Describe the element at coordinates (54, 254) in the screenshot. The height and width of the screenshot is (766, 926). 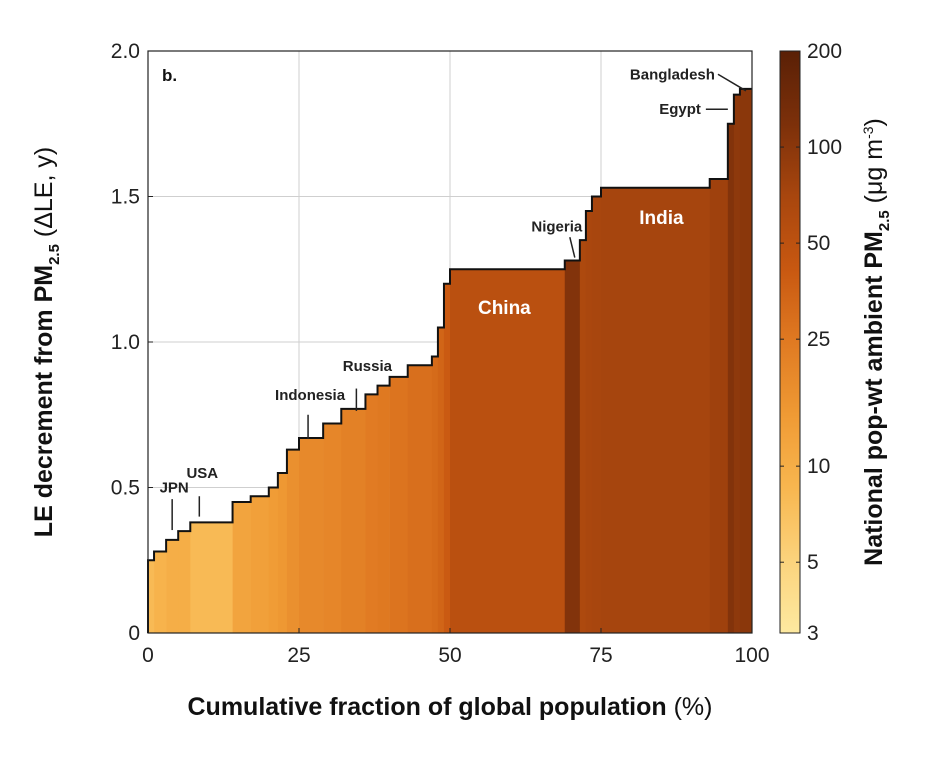
I see `y-axis-title-subscript: 2.5` at that location.